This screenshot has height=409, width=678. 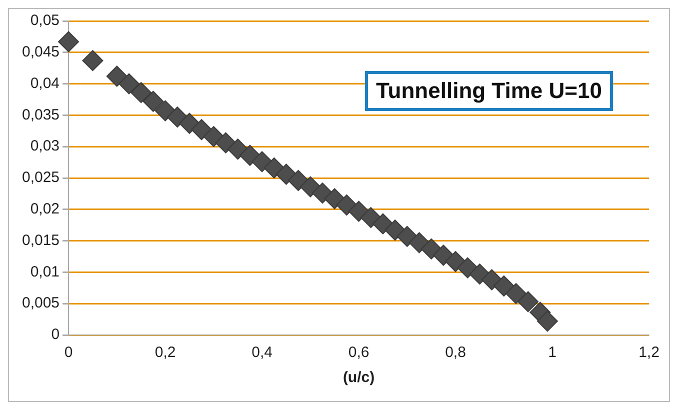 I want to click on x-tick-label: 0,6, so click(x=359, y=353).